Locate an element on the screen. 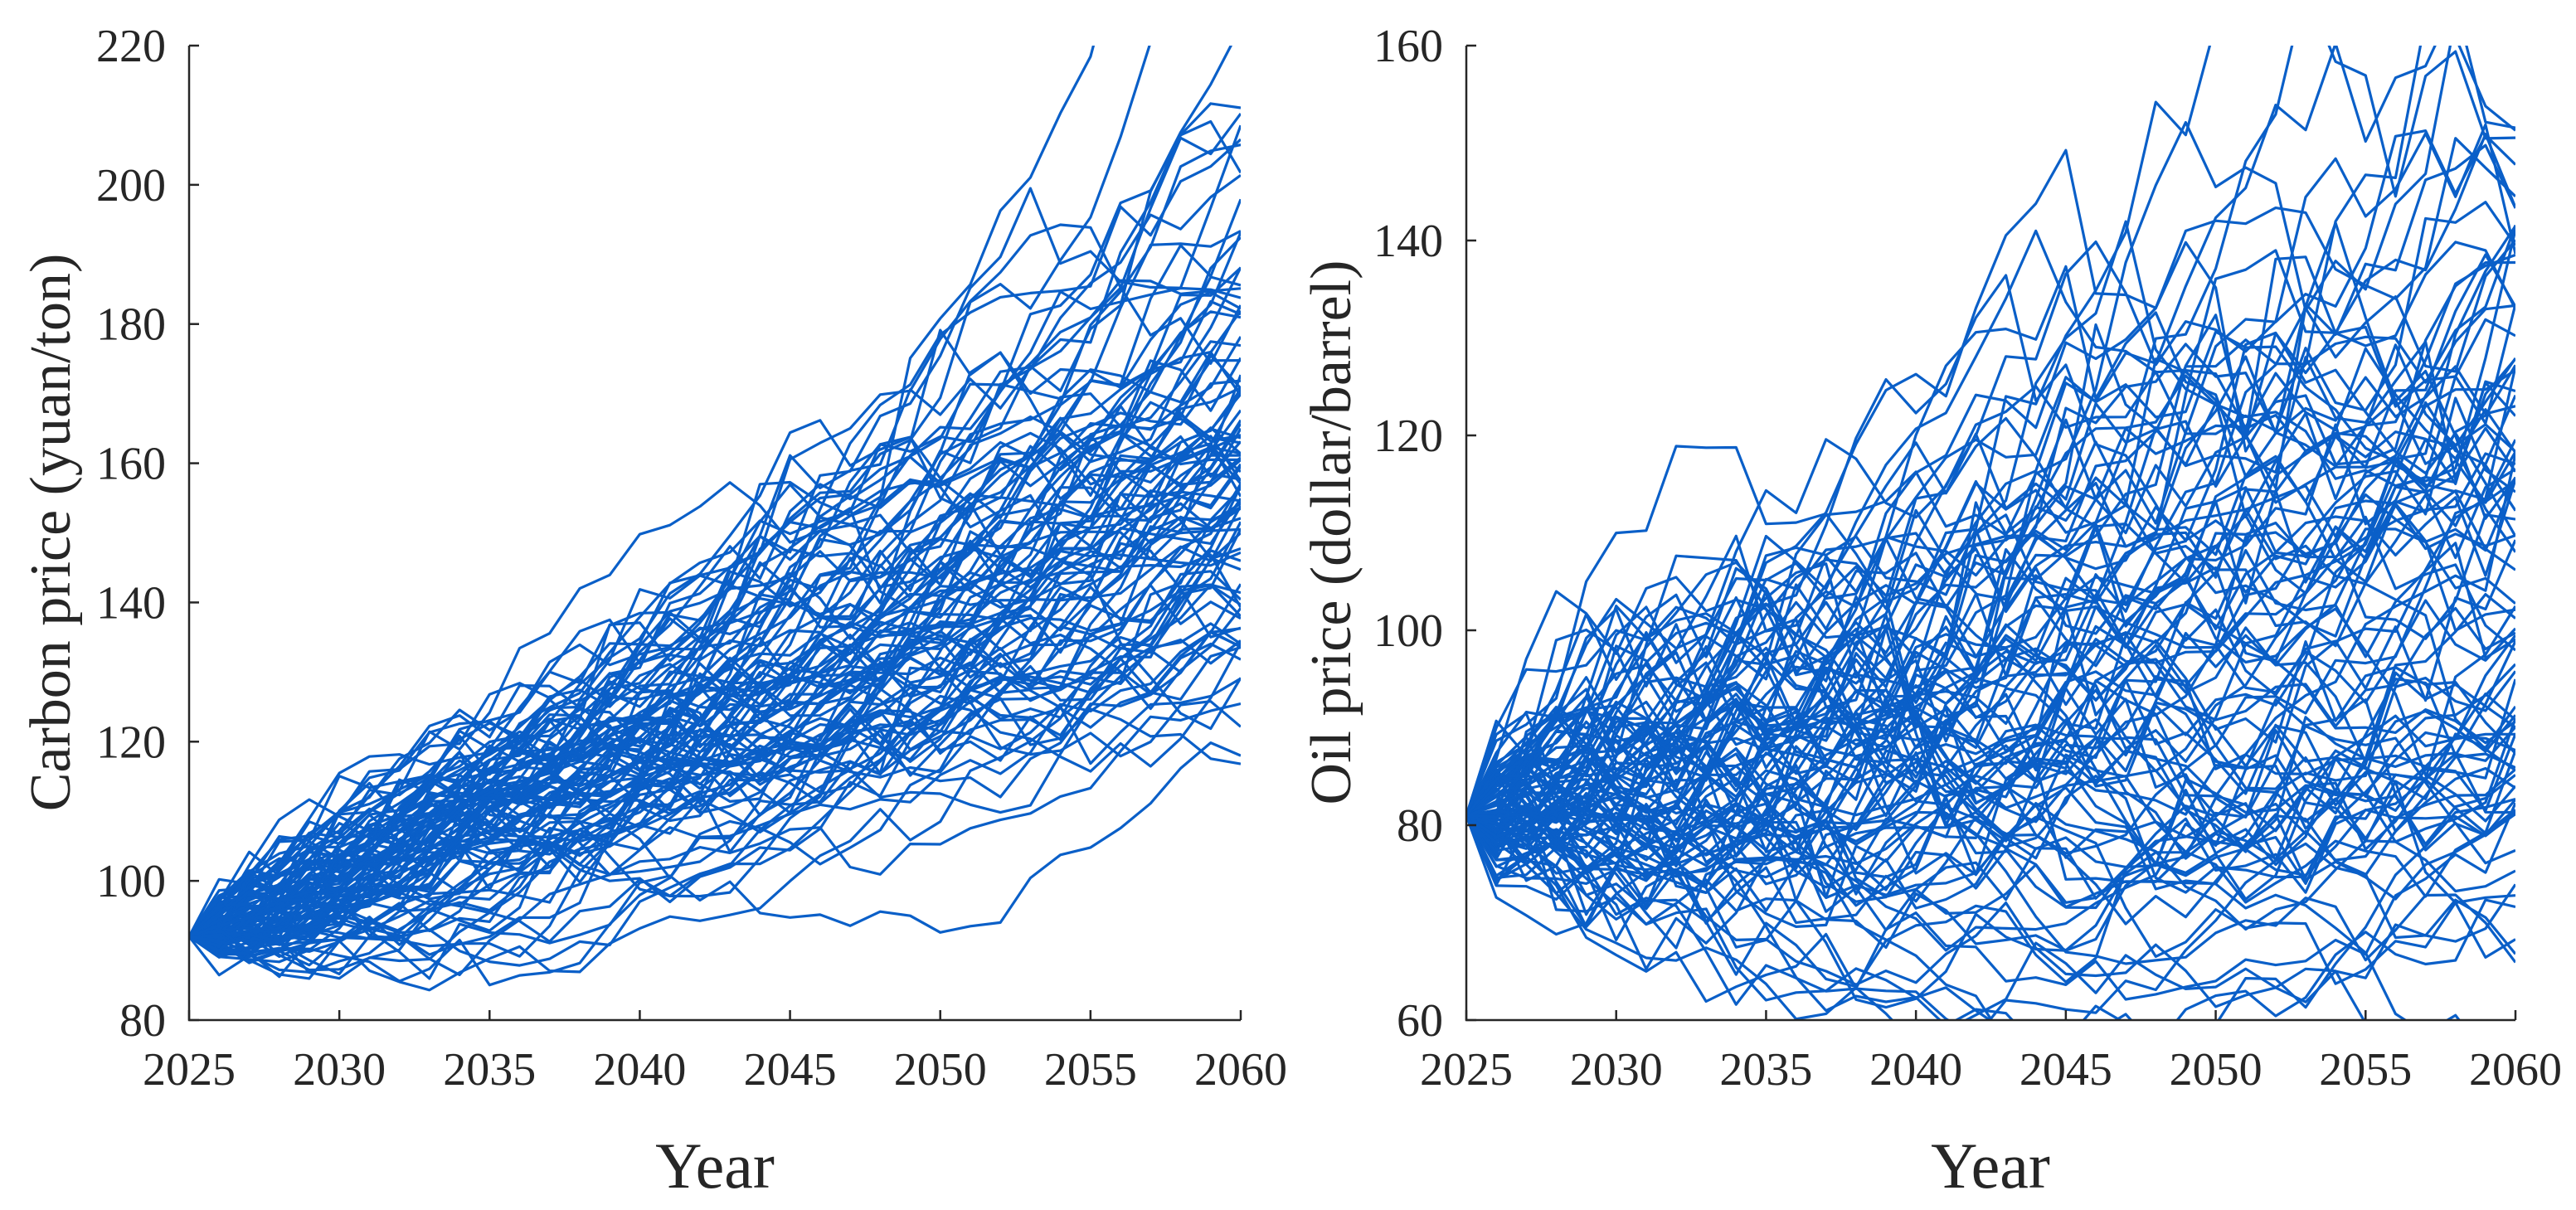 This screenshot has height=1210, width=2576. carbon-price-y-ticks: 80 100 120 140 160 180 200 220 is located at coordinates (147, 534).